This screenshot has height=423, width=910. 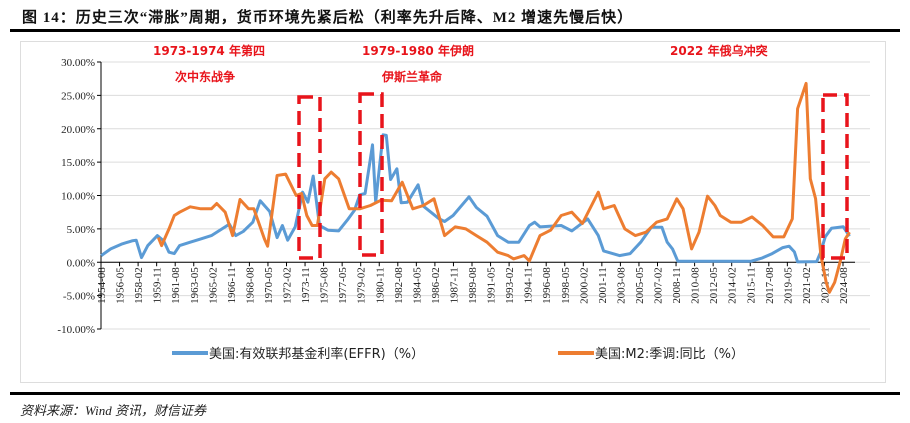 I want to click on title-rule, so click(x=455, y=30).